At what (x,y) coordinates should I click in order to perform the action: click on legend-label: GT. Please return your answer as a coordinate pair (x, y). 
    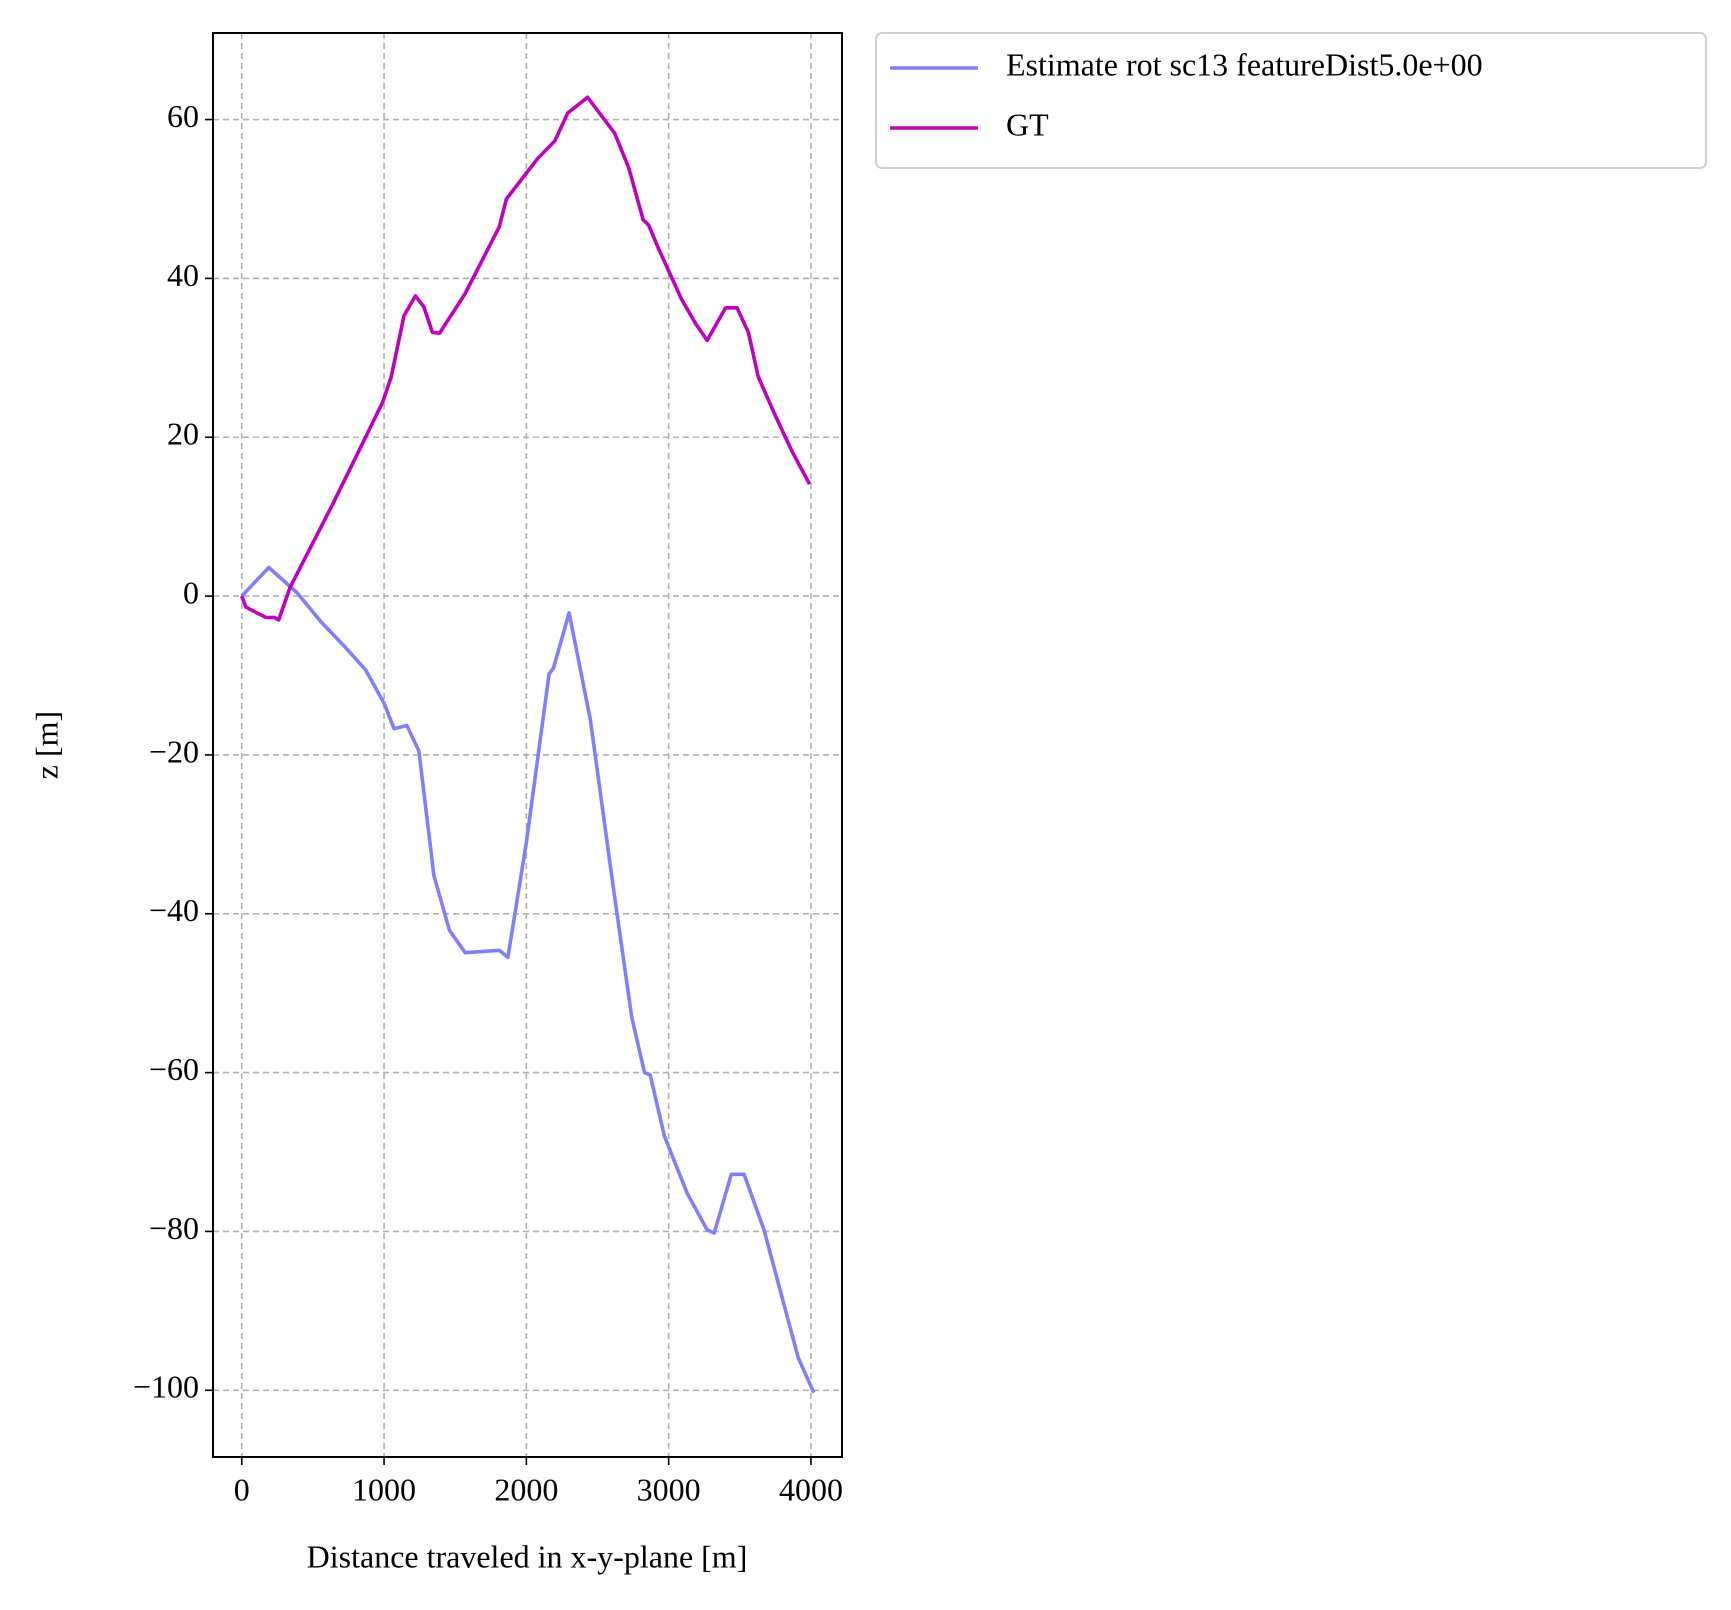
    Looking at the image, I should click on (1027, 124).